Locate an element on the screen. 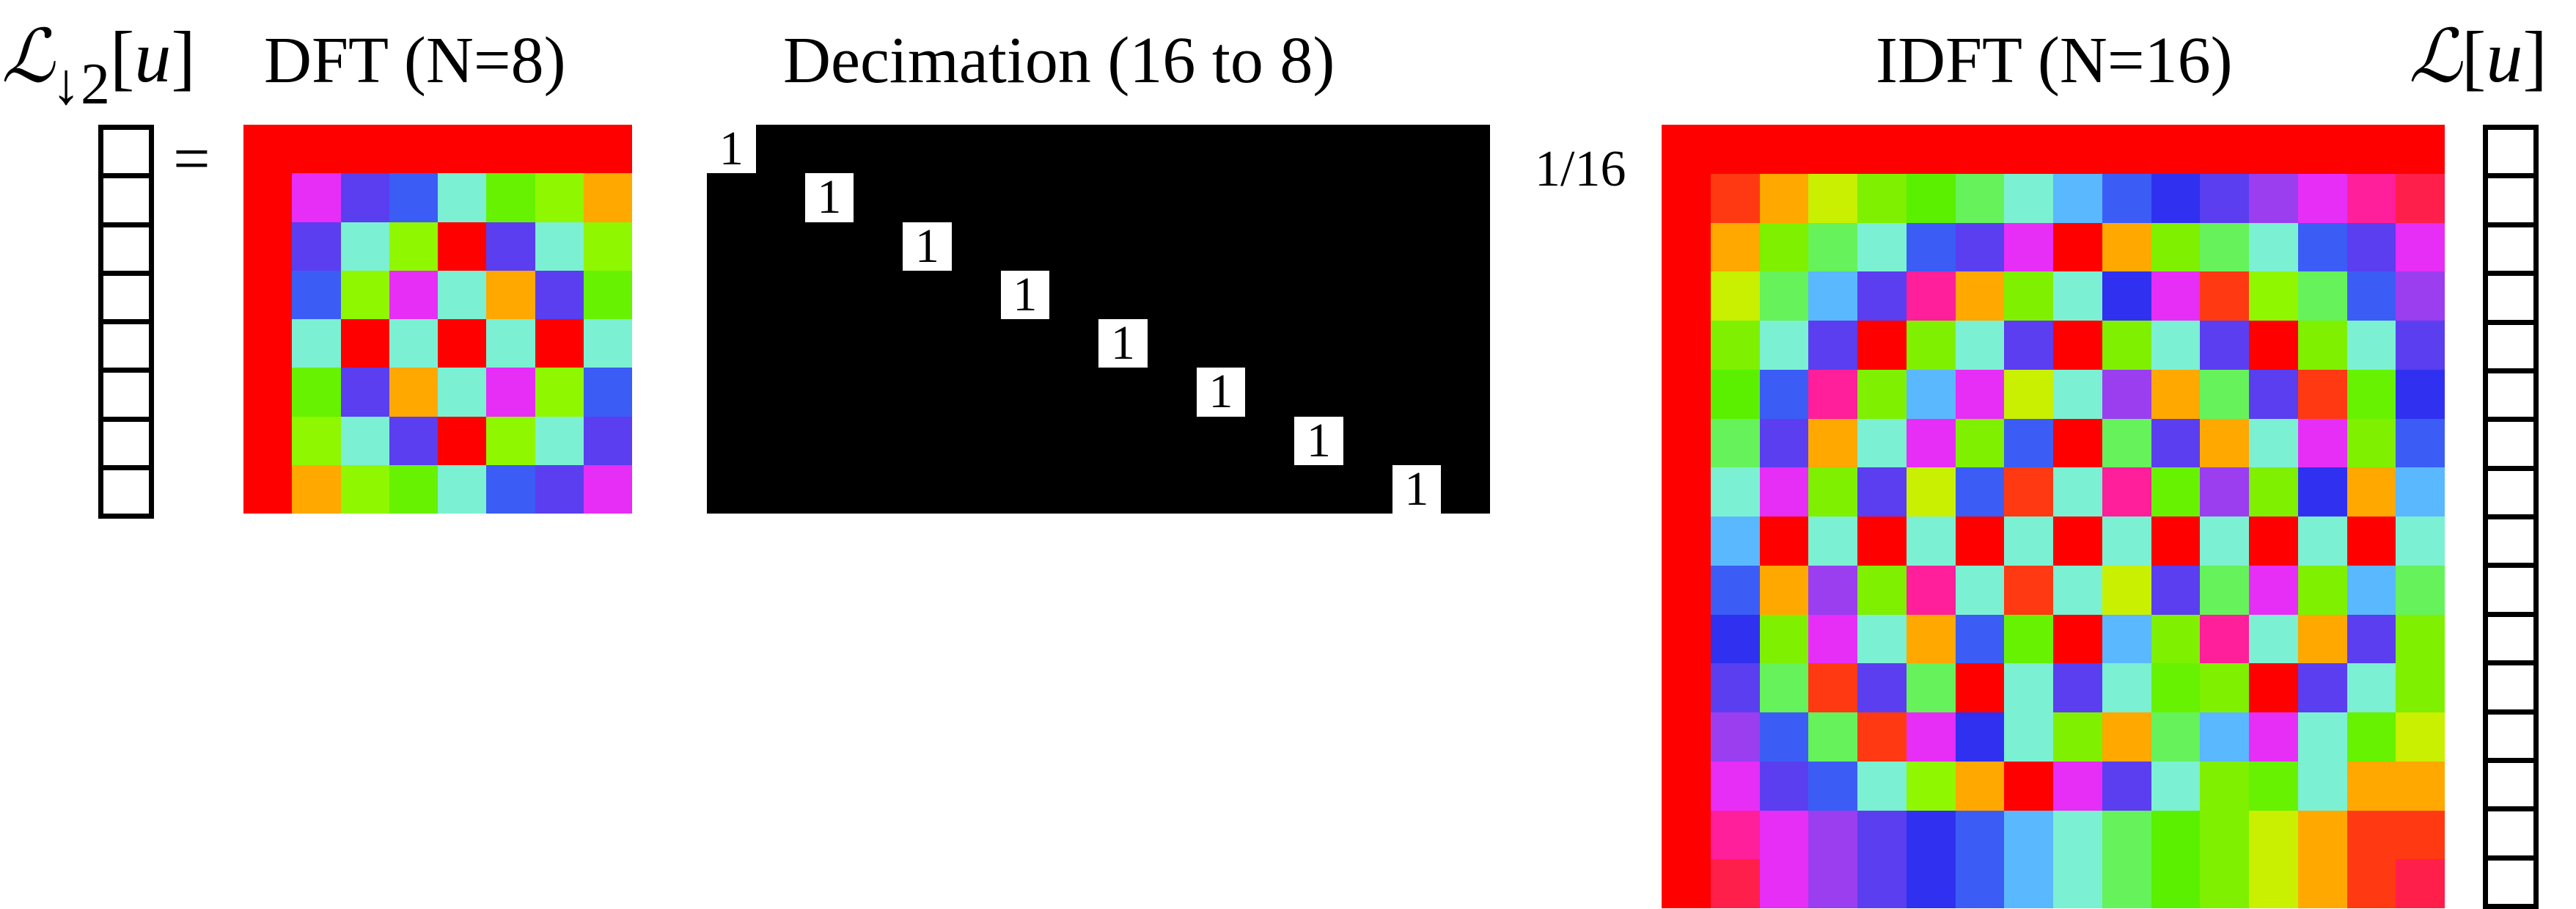  decimation-one-entry: 1 is located at coordinates (928, 246).